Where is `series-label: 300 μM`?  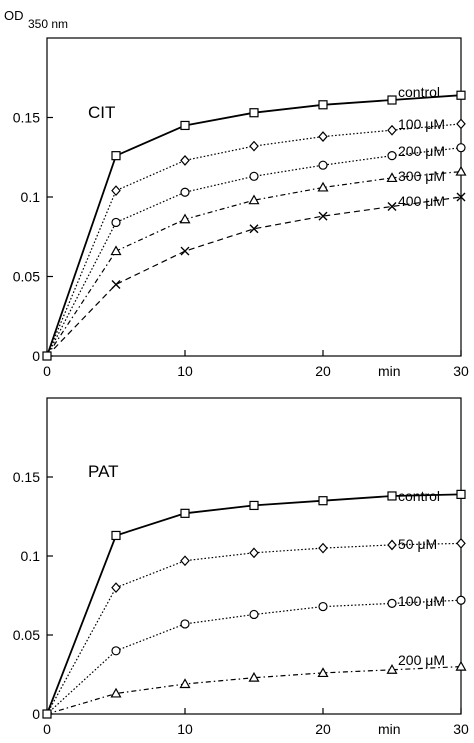 series-label: 300 μM is located at coordinates (421, 176).